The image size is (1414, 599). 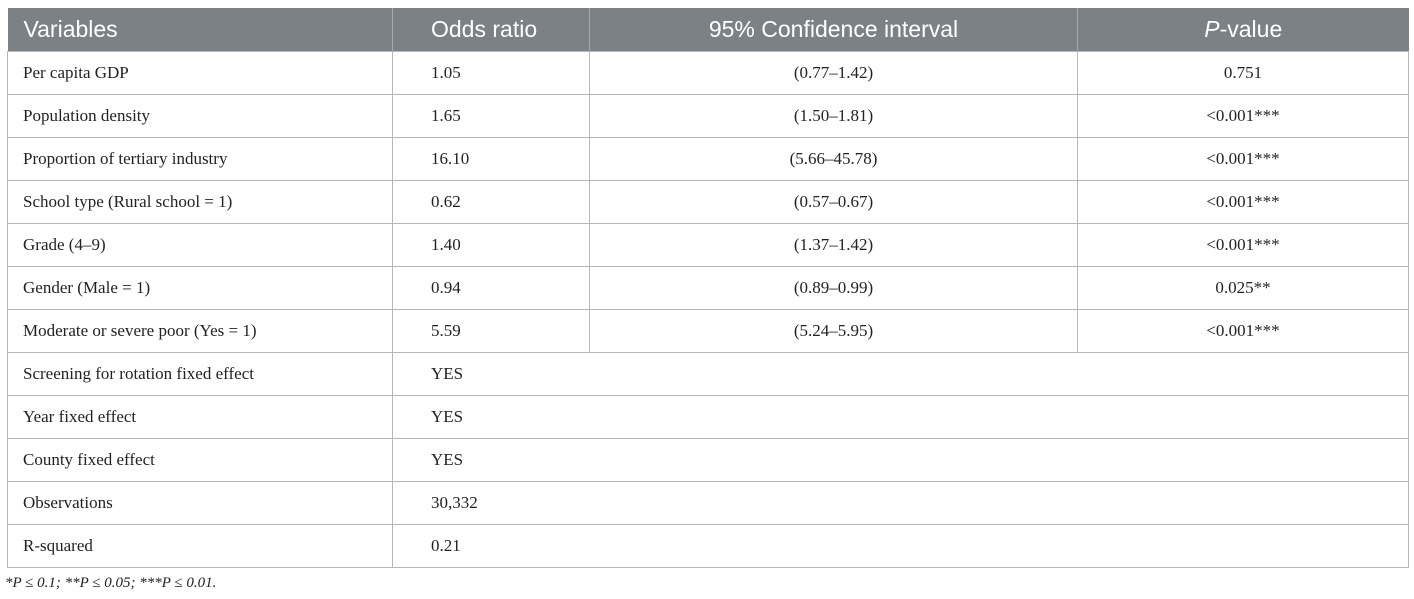 I want to click on cell-confidence-interval: (1.37–1.42), so click(x=833, y=245).